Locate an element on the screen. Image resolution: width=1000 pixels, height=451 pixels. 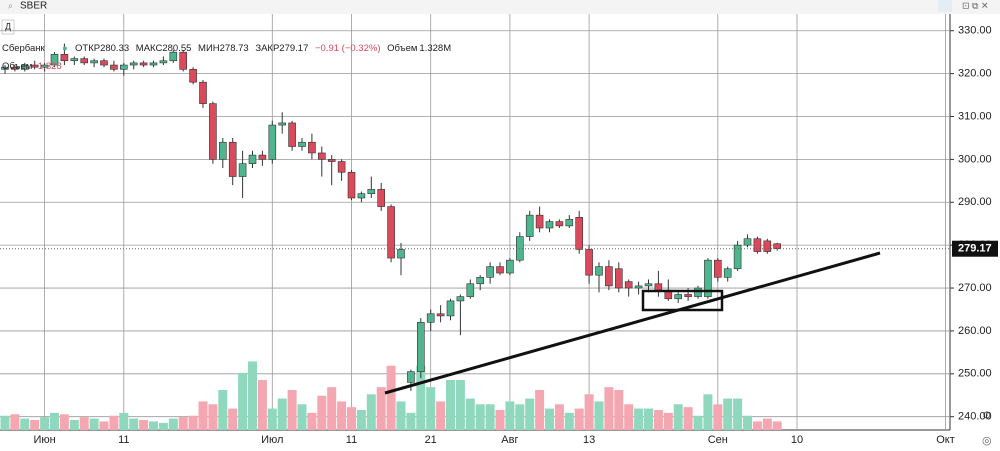
y-tick-label: 270.00 is located at coordinates (975, 288).